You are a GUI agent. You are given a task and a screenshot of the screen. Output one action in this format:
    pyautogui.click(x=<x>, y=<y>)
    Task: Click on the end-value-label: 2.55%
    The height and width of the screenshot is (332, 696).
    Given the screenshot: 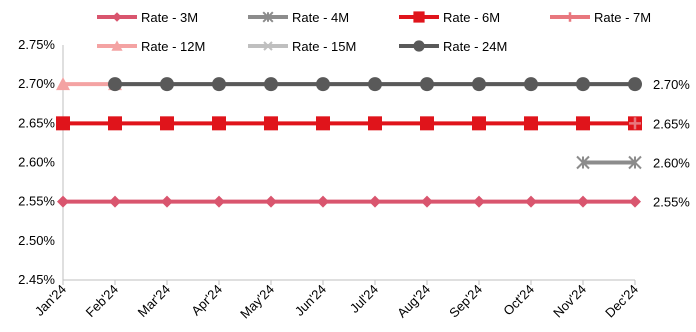 What is the action you would take?
    pyautogui.click(x=671, y=202)
    